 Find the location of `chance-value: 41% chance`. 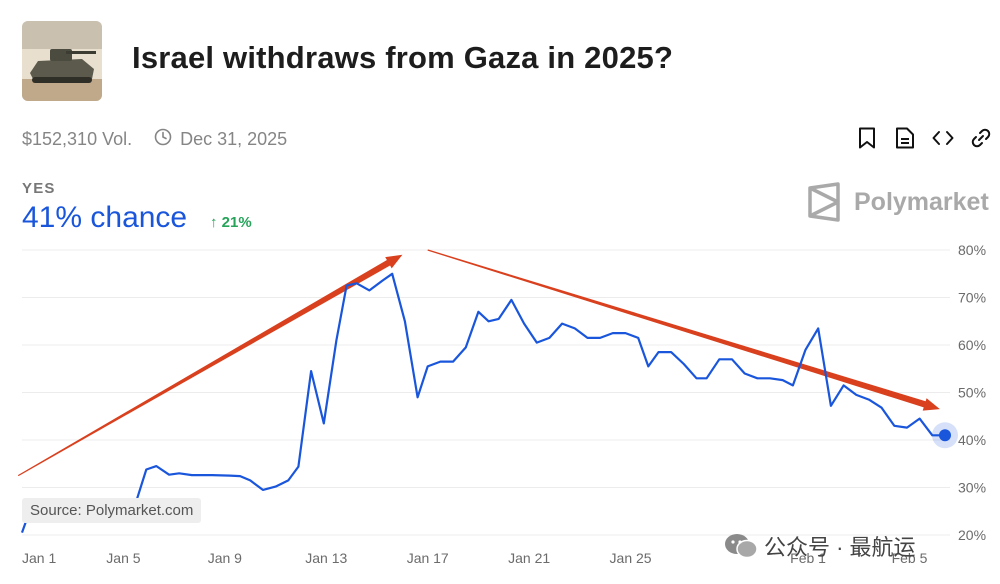

chance-value: 41% chance is located at coordinates (105, 217).